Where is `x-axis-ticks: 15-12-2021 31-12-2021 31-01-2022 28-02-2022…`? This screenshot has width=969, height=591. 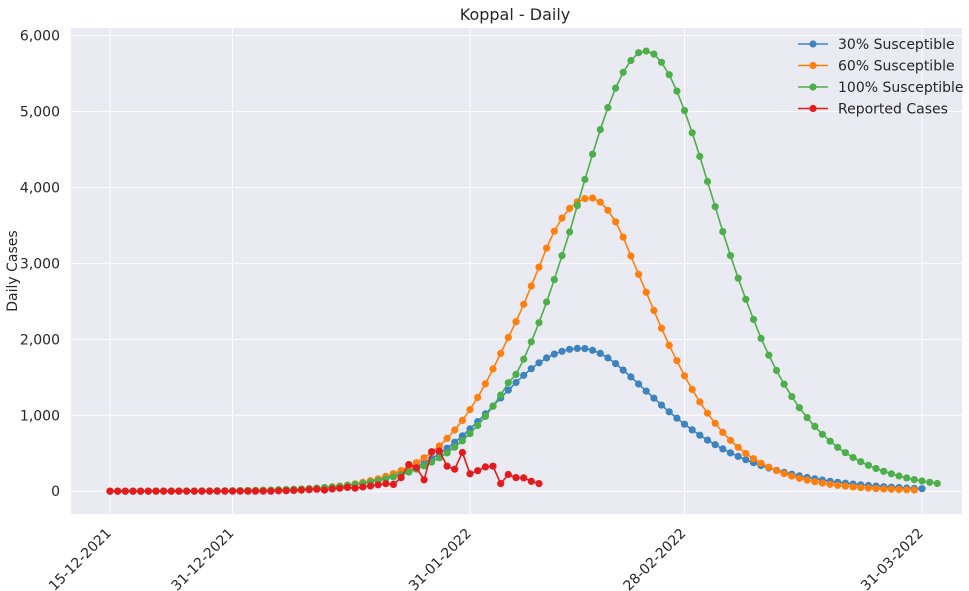
x-axis-ticks: 15-12-2021 31-12-2021 31-01-2022 28-02-2022… is located at coordinates (486, 558).